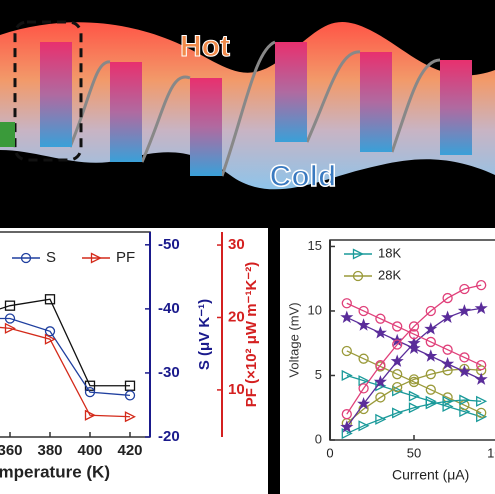 This screenshot has width=495, height=494. Describe the element at coordinates (55, 471) in the screenshot. I see `x-axis-label: Temperature (K)` at that location.